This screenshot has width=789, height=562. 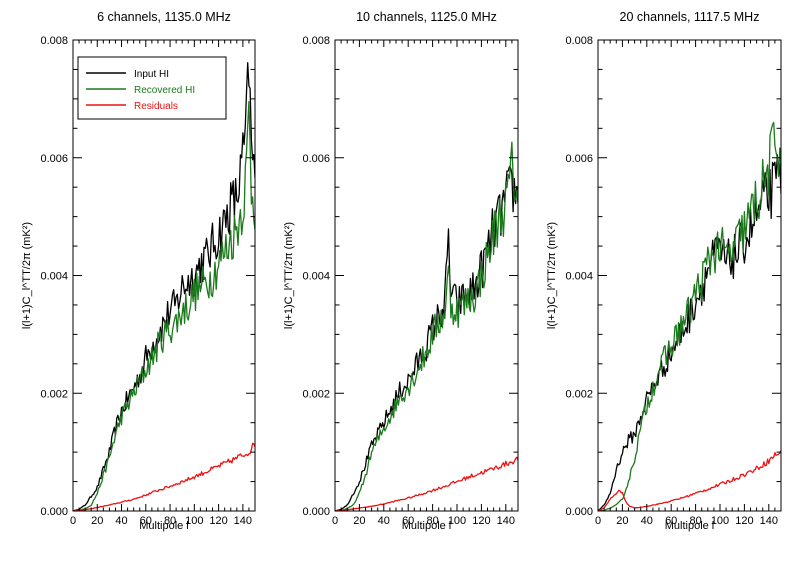 I want to click on series-line-input-hi, so click(x=426, y=338).